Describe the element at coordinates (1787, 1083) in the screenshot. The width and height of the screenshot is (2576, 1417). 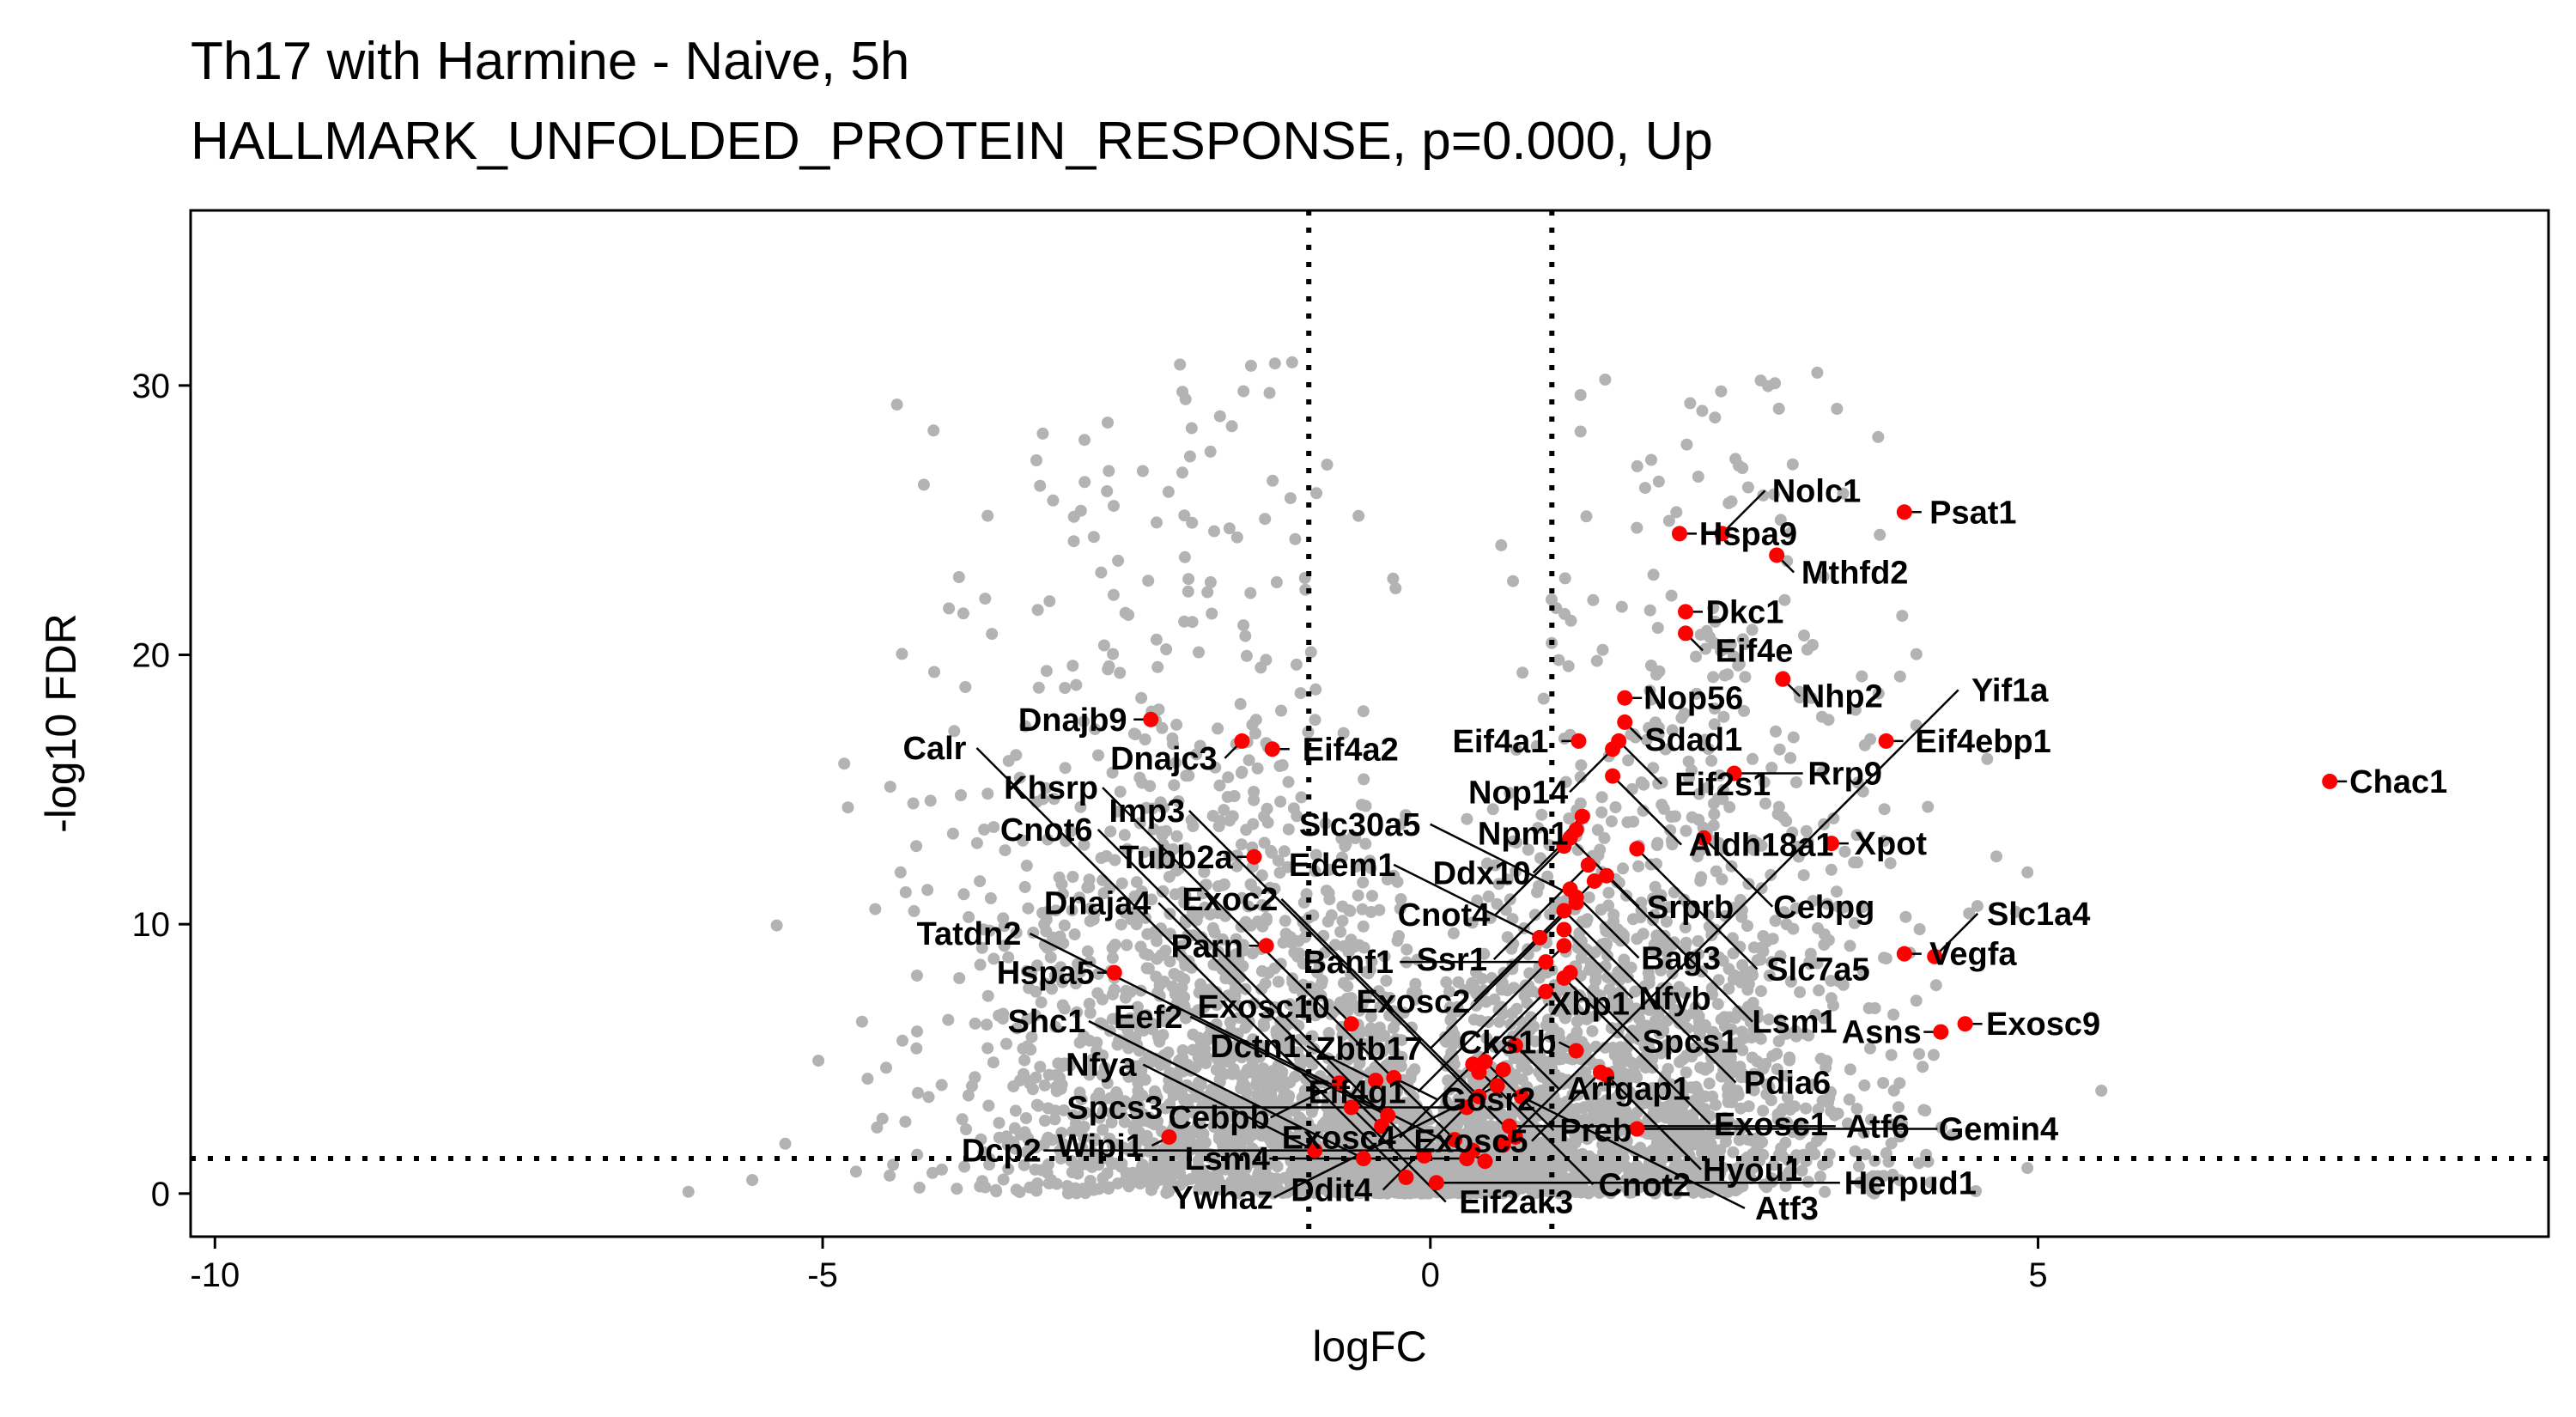
I see `gene-label: Pdia6` at that location.